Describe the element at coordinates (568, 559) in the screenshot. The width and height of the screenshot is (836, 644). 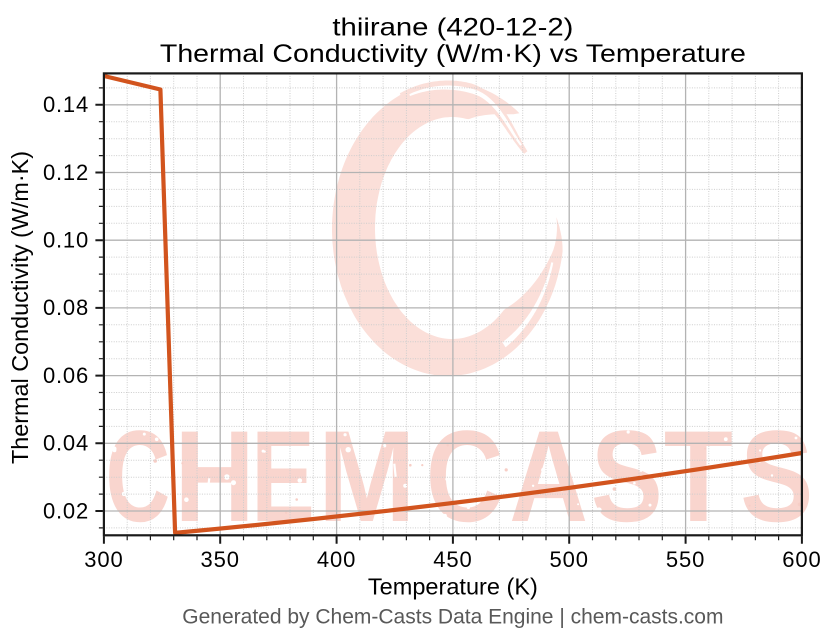
I see `svg-text: 500` at that location.